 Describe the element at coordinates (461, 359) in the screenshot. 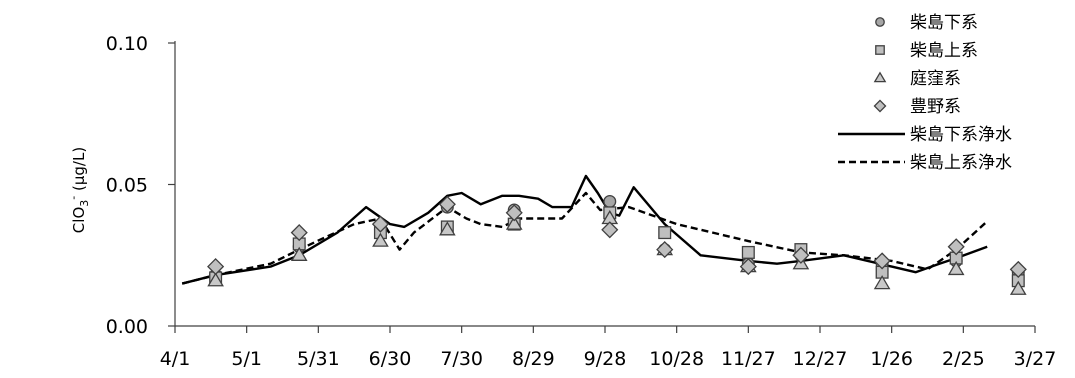

I see `x-tick-label: 7/30` at that location.